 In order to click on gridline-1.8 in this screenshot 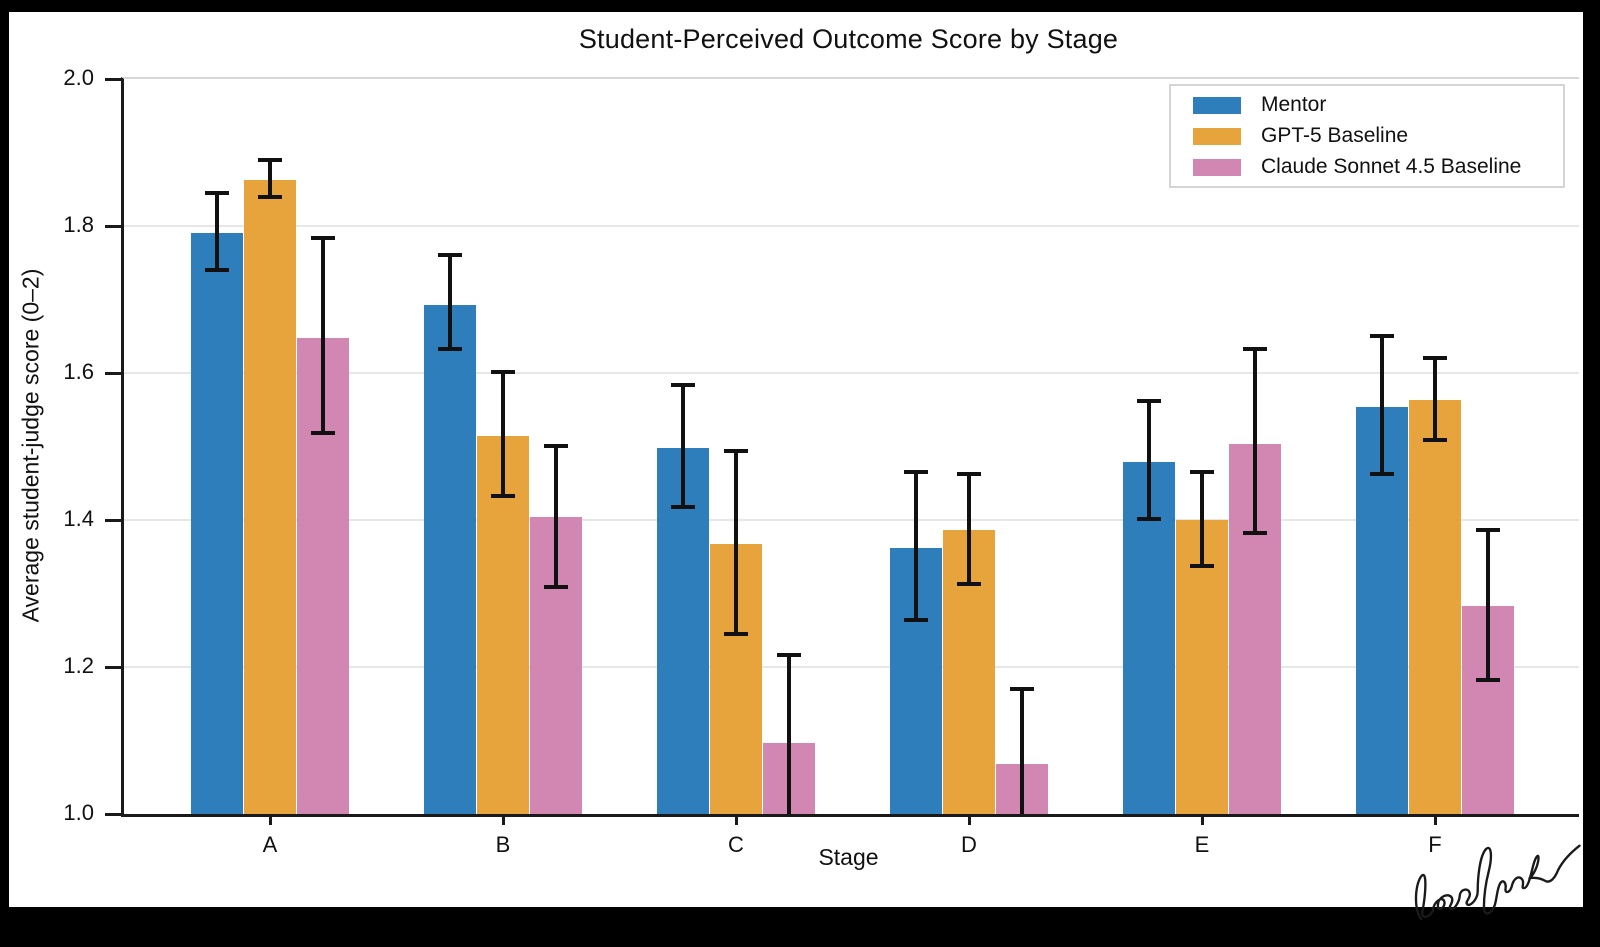, I will do `click(851, 226)`.